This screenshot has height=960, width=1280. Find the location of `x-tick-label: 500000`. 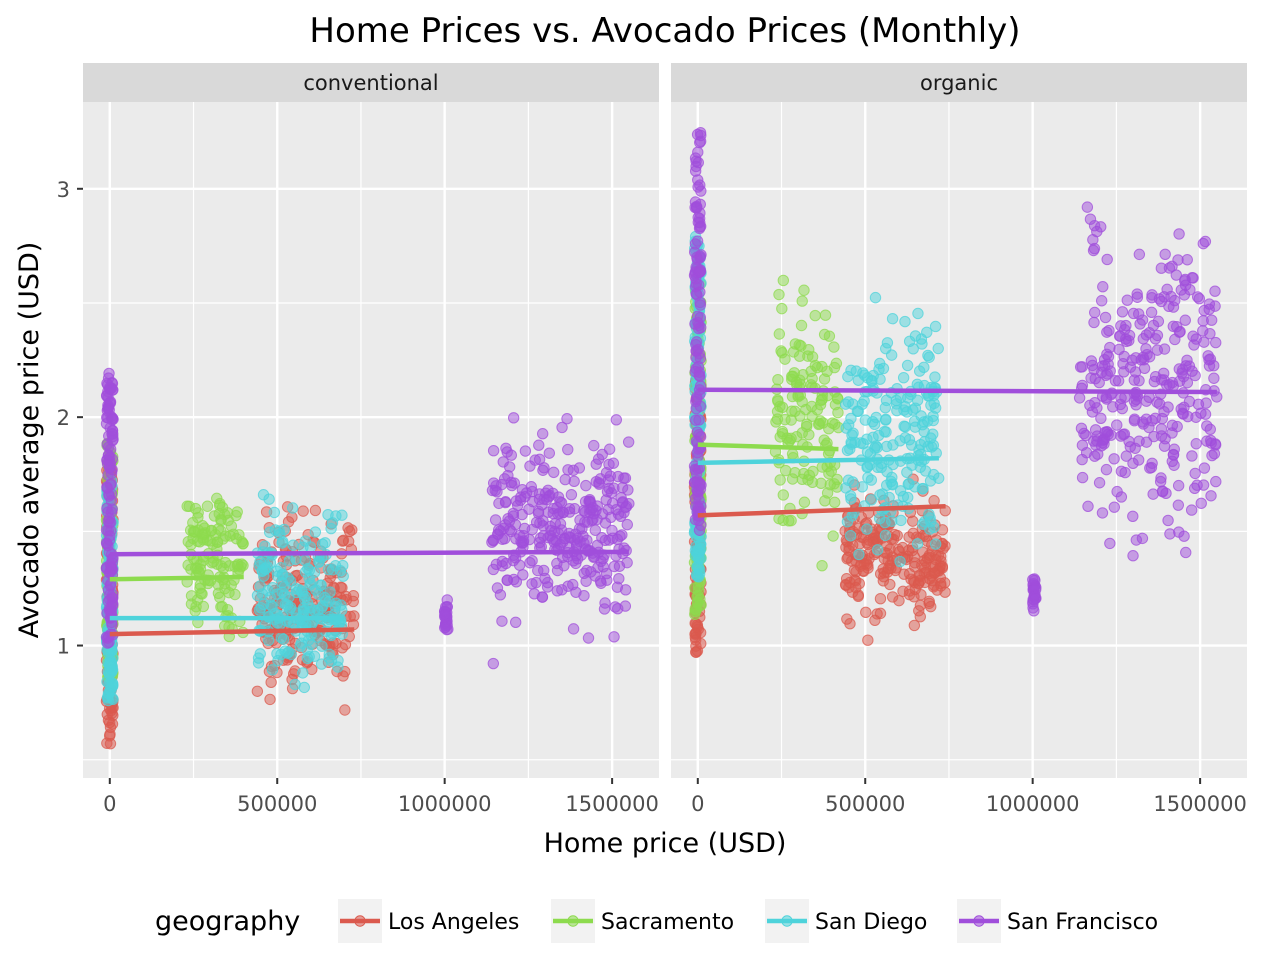

x-tick-label: 500000 is located at coordinates (277, 804).